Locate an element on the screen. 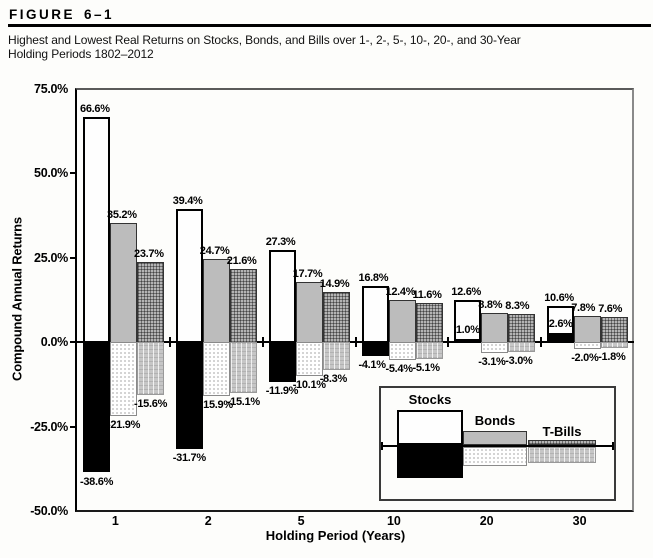 The height and width of the screenshot is (558, 653). legend-axis-tick-right is located at coordinates (613, 446).